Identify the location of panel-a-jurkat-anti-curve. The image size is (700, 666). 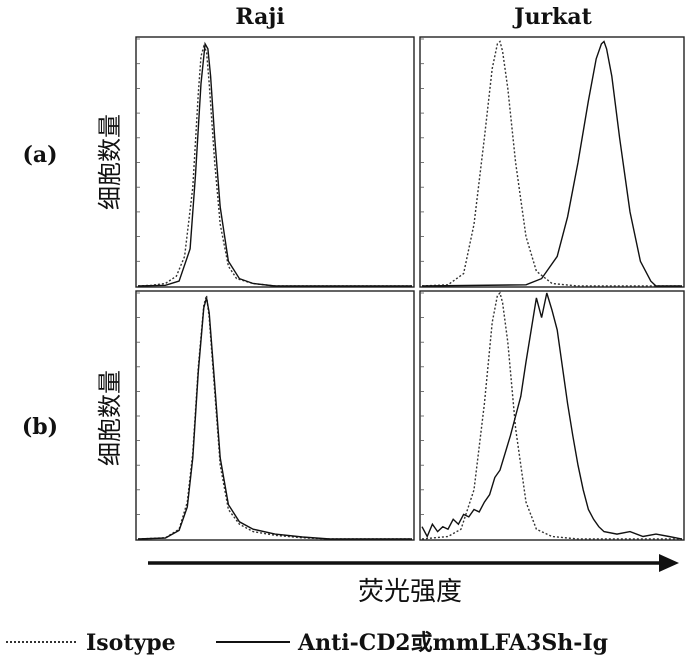
(551, 163).